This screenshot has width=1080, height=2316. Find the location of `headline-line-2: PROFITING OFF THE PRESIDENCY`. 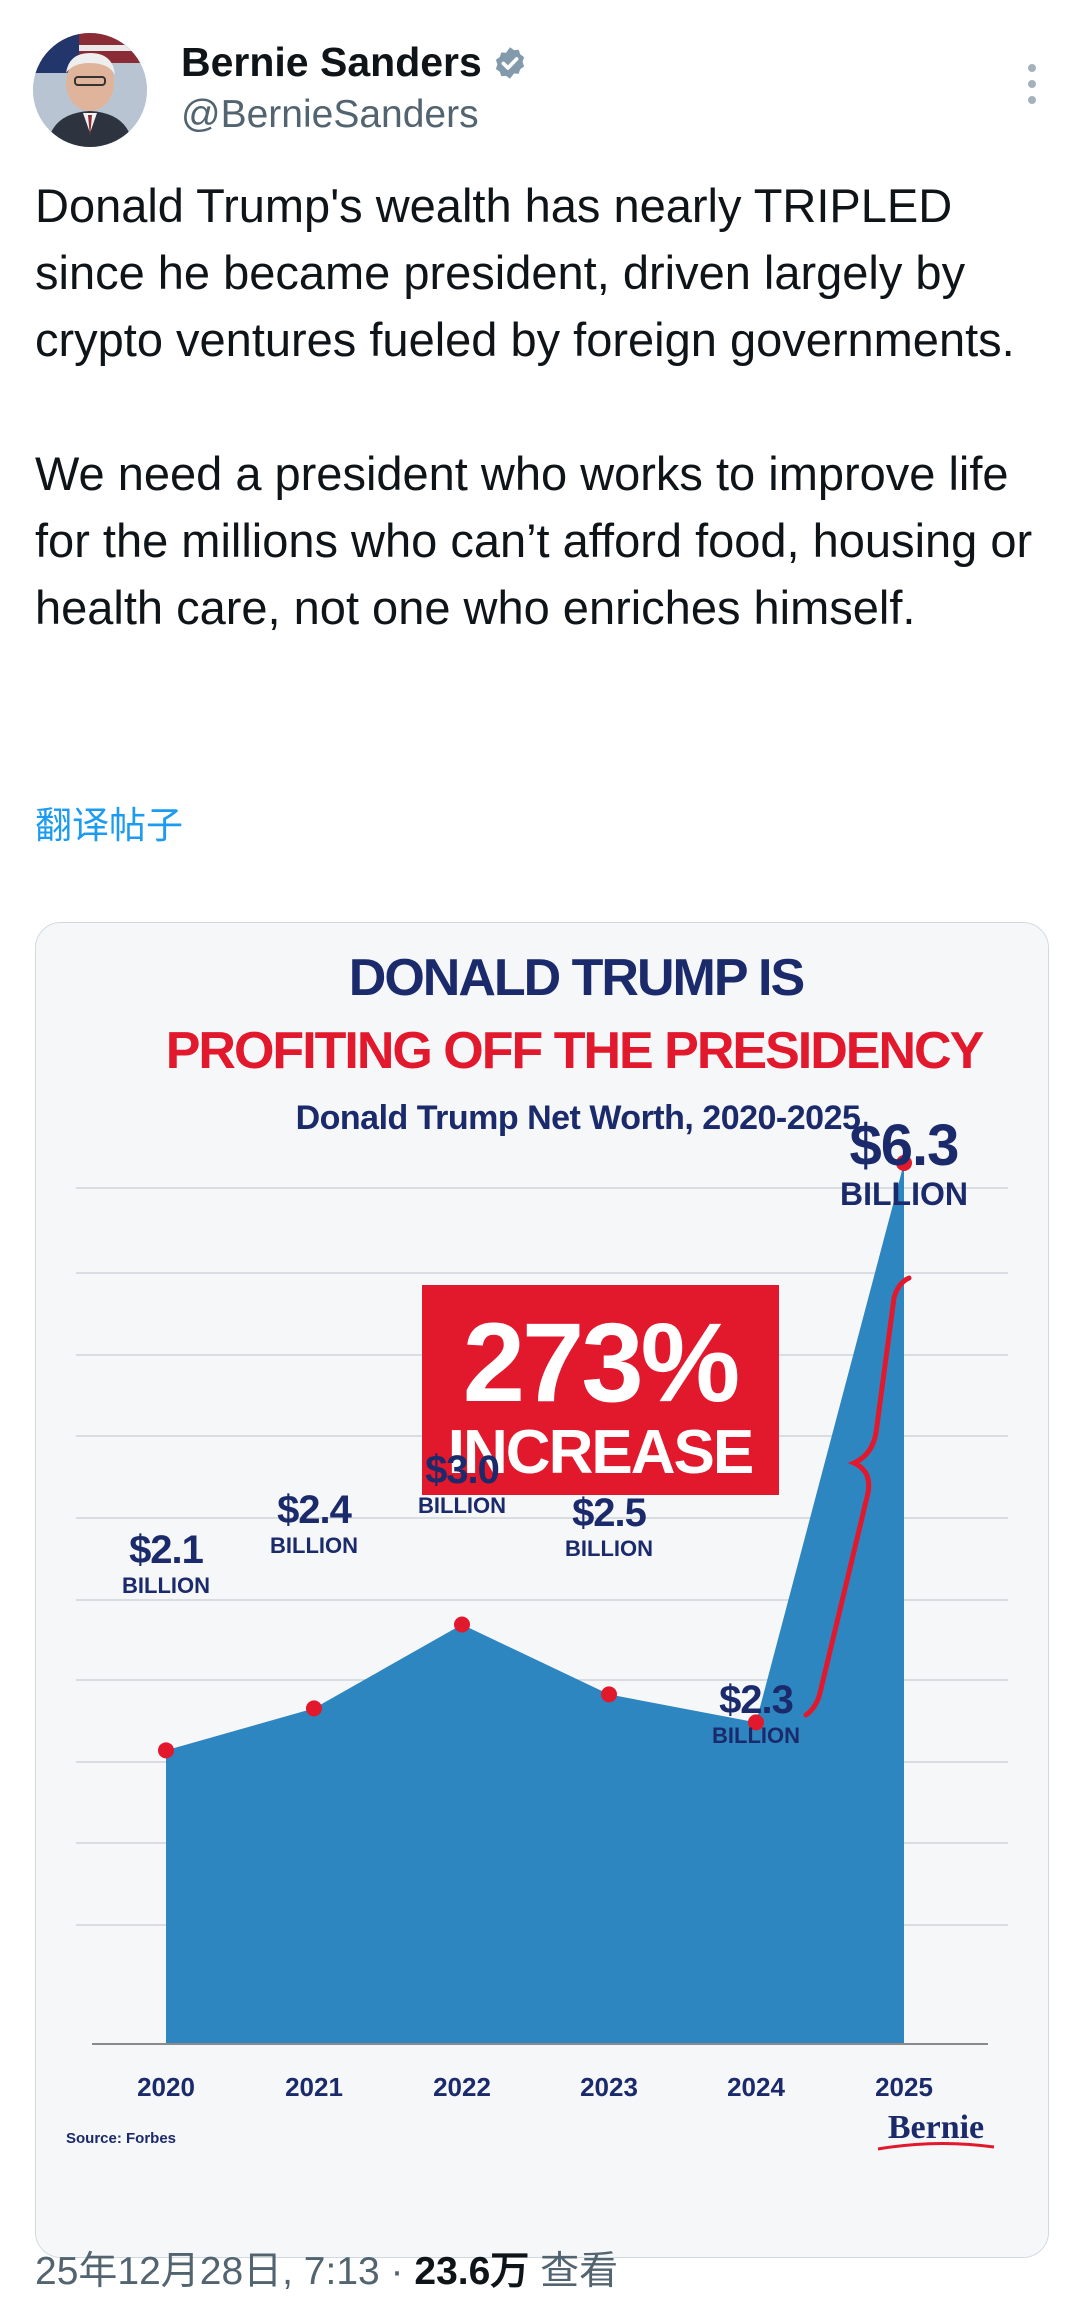

headline-line-2: PROFITING OFF THE PRESIDENCY is located at coordinates (575, 1051).